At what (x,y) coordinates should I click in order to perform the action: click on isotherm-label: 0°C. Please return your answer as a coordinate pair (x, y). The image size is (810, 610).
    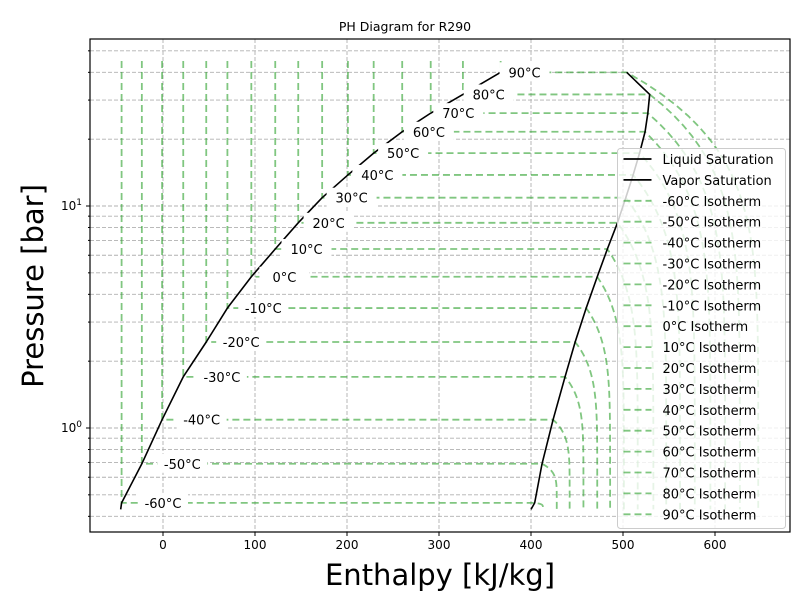
    Looking at the image, I should click on (285, 278).